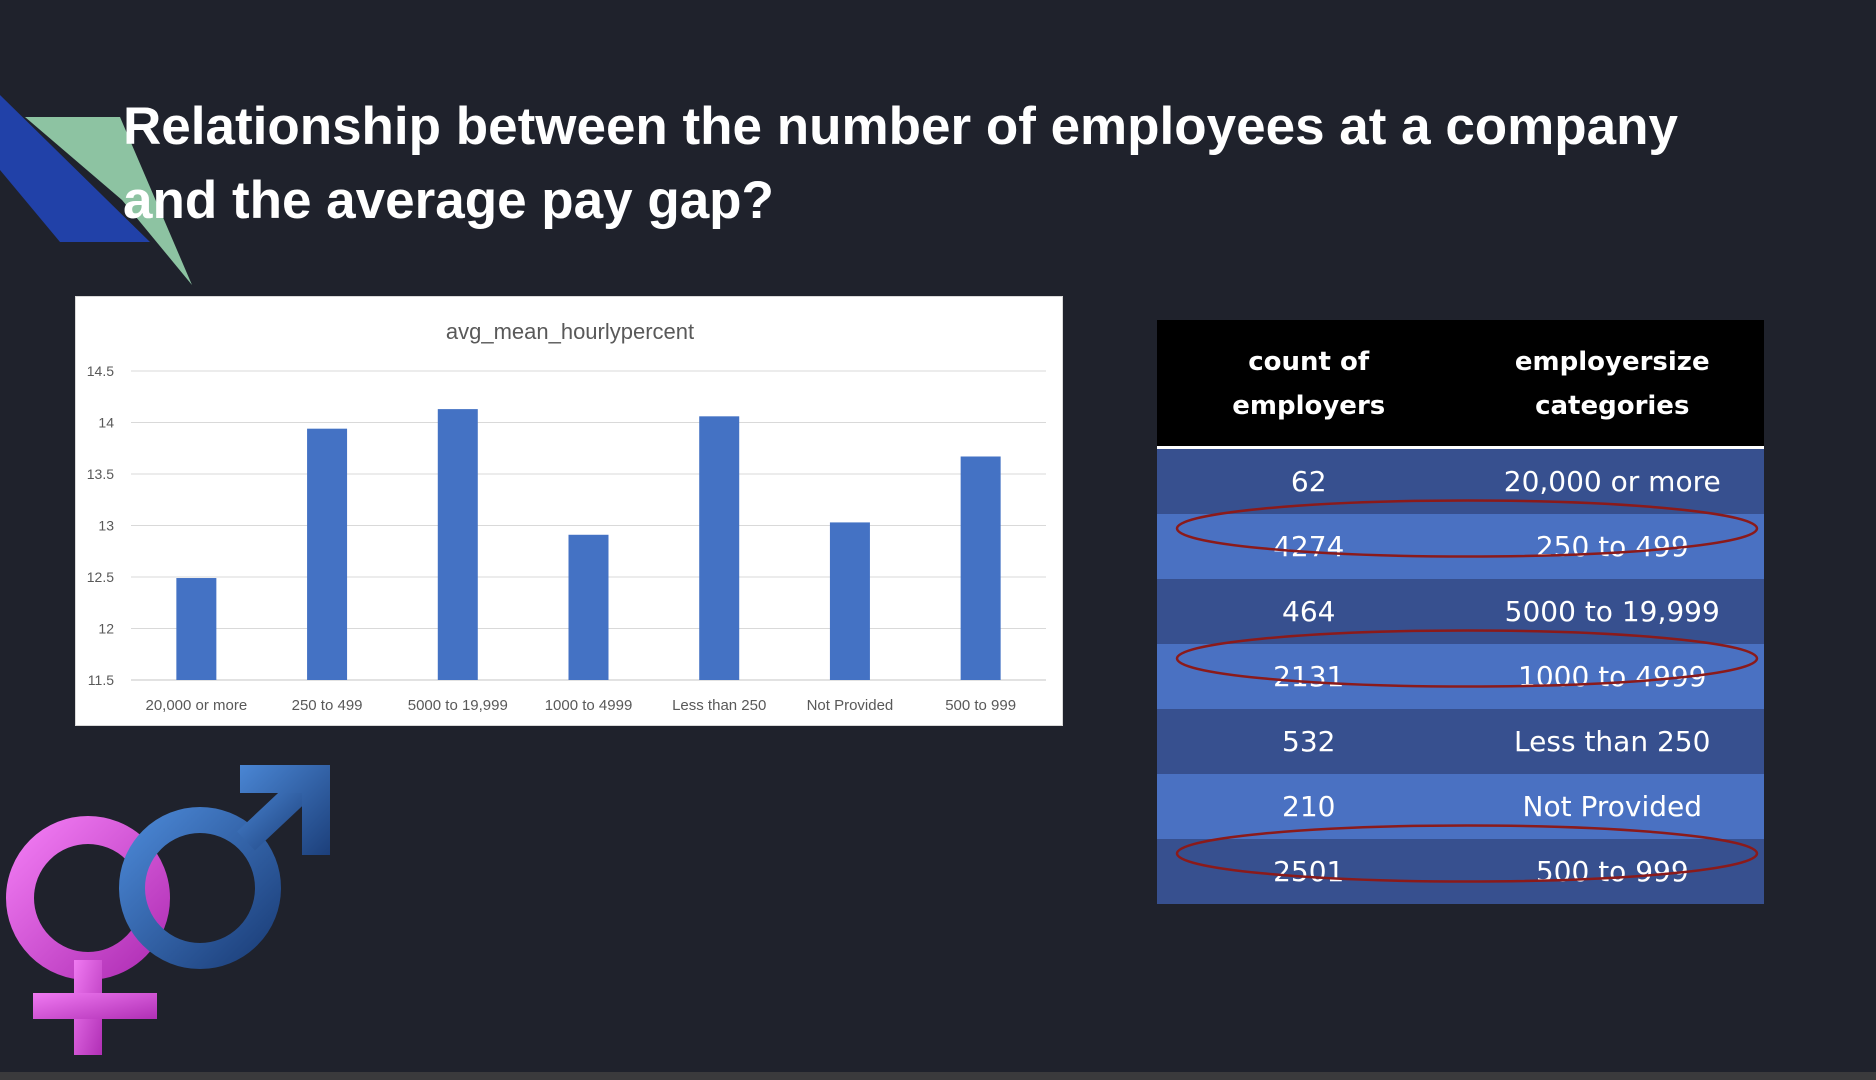  What do you see at coordinates (1309, 806) in the screenshot?
I see `count-cell: 210` at bounding box center [1309, 806].